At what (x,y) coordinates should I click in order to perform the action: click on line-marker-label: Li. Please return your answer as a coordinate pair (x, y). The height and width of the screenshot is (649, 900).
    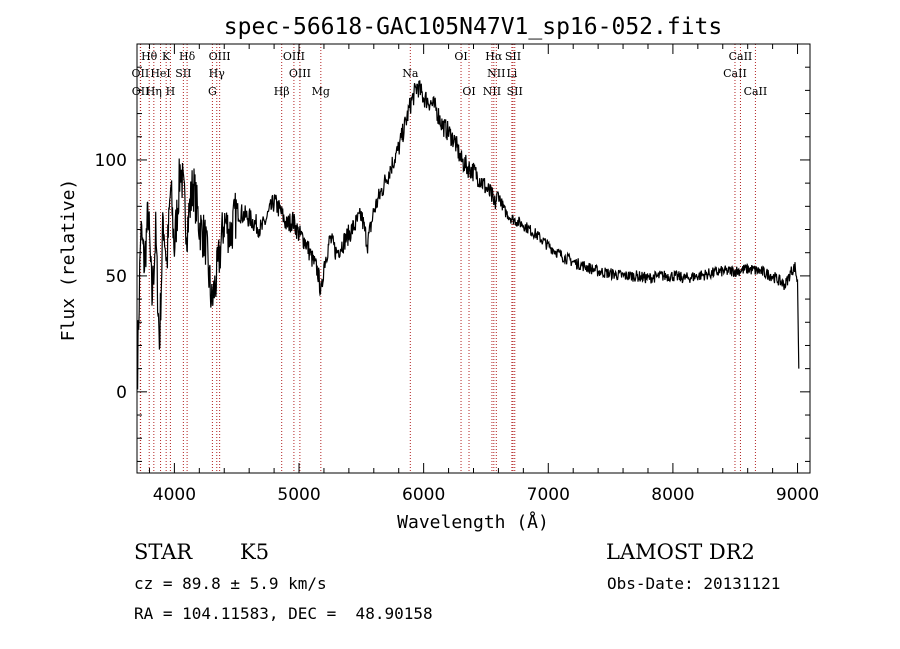
    Looking at the image, I should click on (511, 73).